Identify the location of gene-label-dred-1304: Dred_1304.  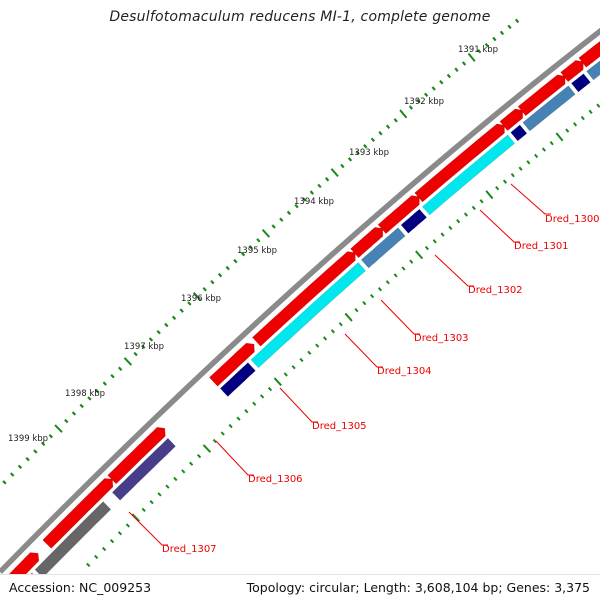
(404, 371).